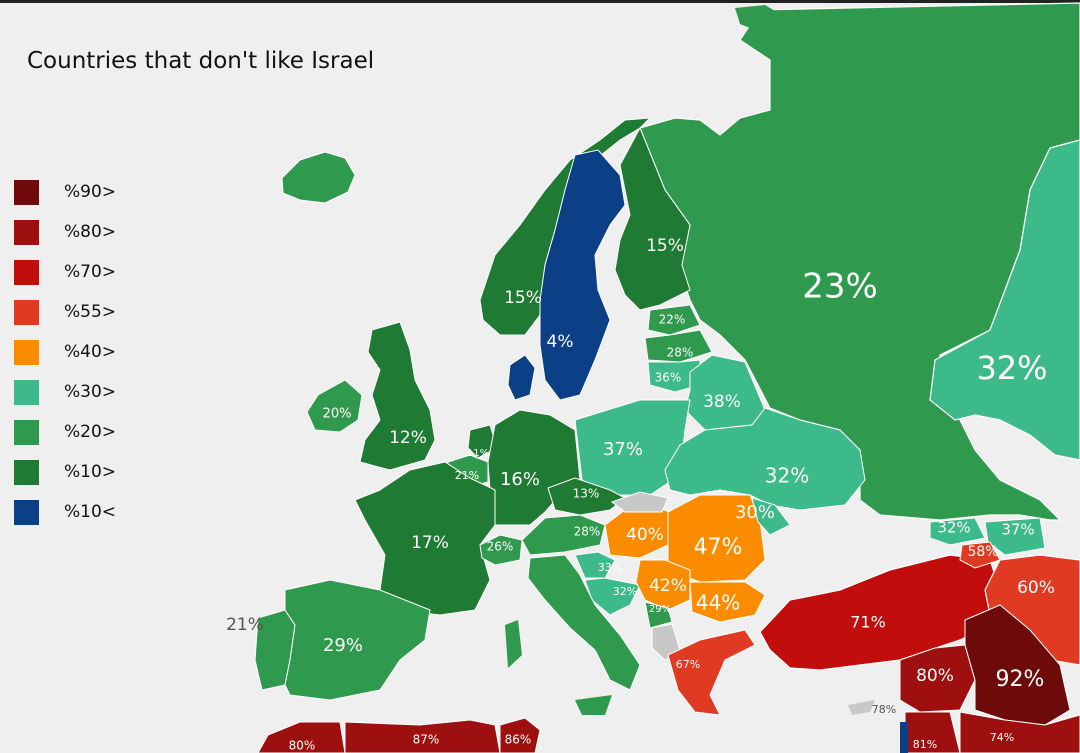 The width and height of the screenshot is (1080, 753). Describe the element at coordinates (334, 406) in the screenshot. I see `country-ireland` at that location.